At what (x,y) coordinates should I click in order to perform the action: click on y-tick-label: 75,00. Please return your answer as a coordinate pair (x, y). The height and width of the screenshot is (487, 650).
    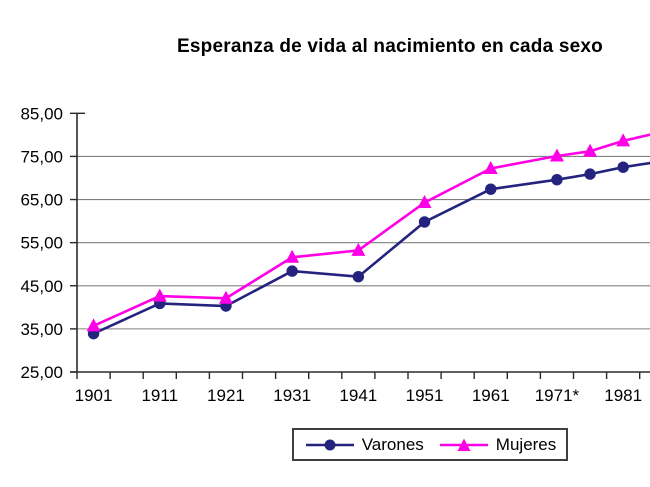
    Looking at the image, I should click on (41, 156).